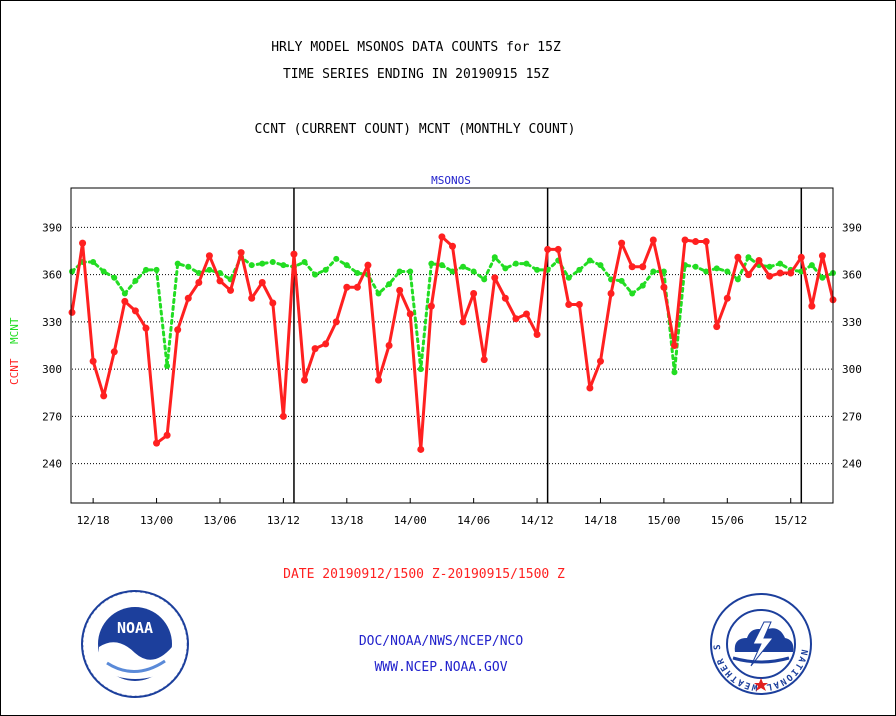  What do you see at coordinates (135, 644) in the screenshot?
I see `noaa-logo: NOAA` at bounding box center [135, 644].